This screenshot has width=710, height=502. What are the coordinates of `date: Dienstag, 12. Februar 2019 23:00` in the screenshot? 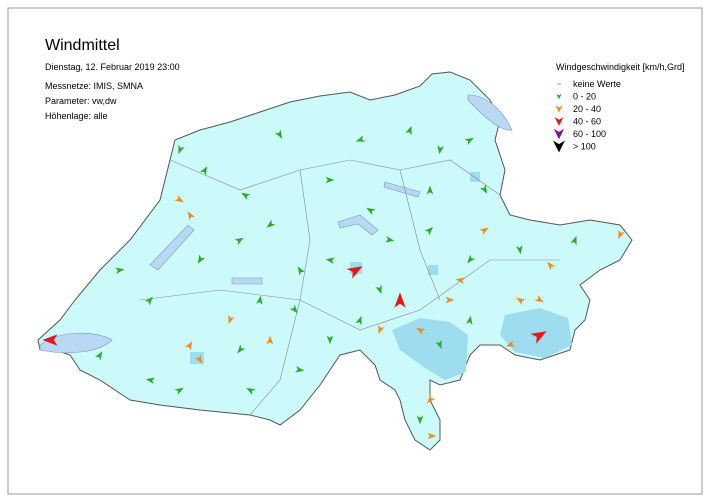 It's located at (112, 67).